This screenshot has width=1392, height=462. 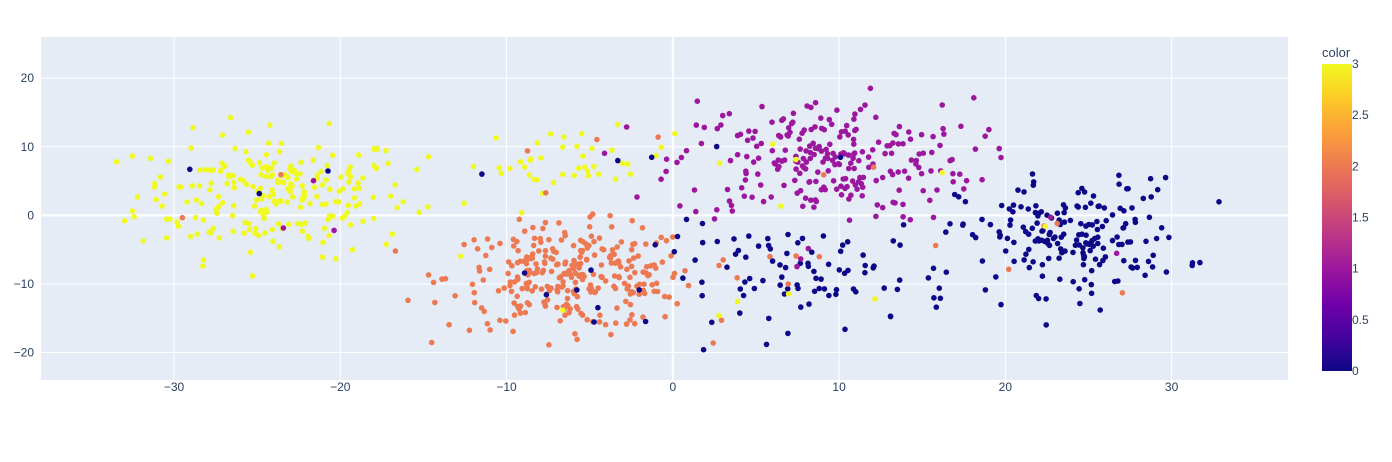 I want to click on colorbar-title: color, so click(x=1336, y=52).